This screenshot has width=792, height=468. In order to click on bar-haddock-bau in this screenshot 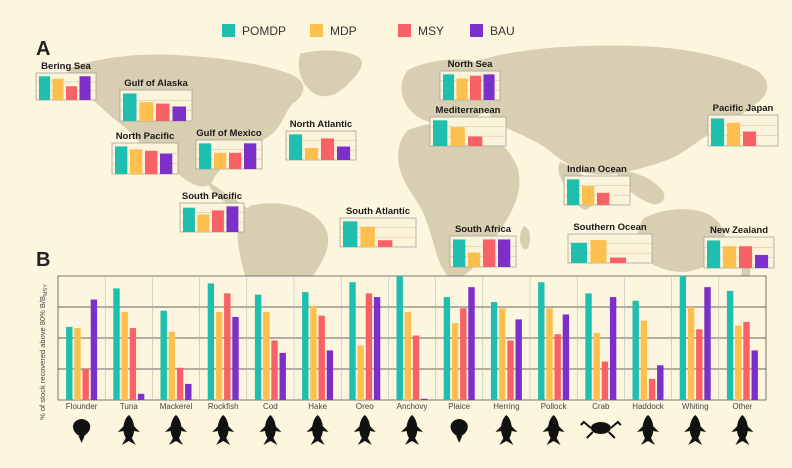, I will do `click(660, 382)`.